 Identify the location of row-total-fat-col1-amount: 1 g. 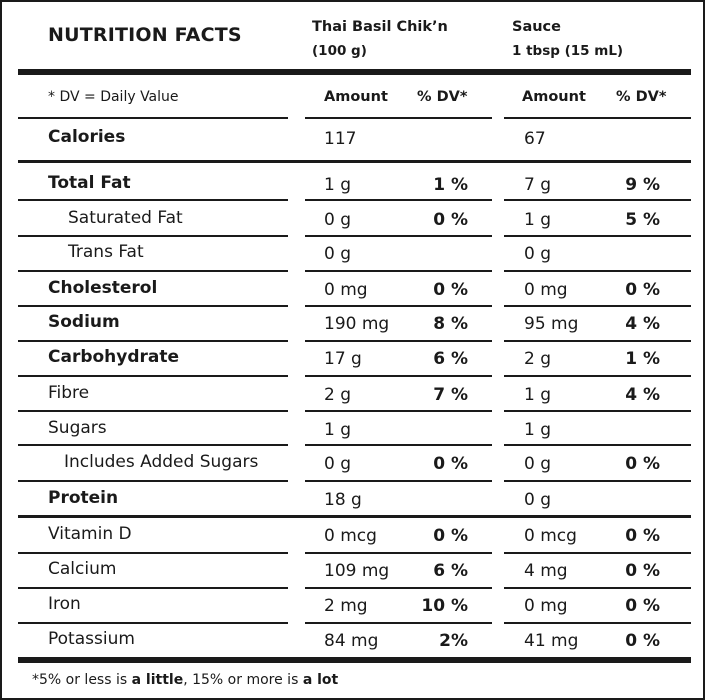
(338, 185).